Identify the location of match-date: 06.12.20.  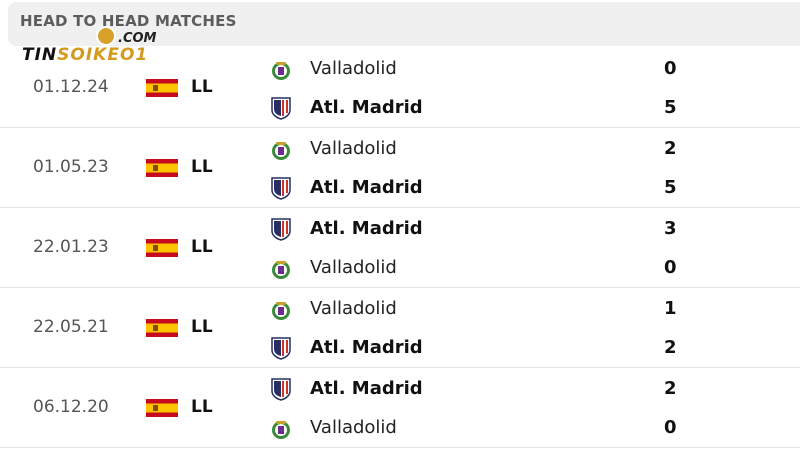
(71, 407).